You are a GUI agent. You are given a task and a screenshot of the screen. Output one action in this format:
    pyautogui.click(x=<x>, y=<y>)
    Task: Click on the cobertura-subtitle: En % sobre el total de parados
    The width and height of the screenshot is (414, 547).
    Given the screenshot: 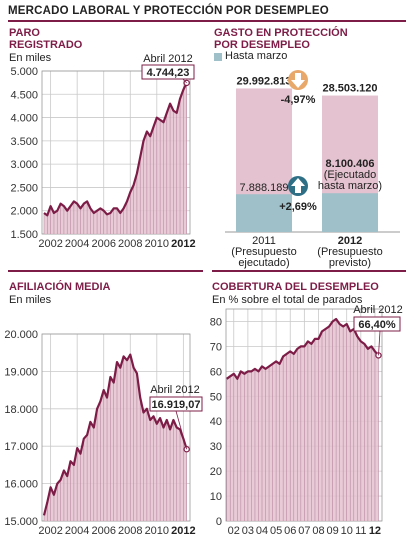 What is the action you would take?
    pyautogui.click(x=287, y=300)
    